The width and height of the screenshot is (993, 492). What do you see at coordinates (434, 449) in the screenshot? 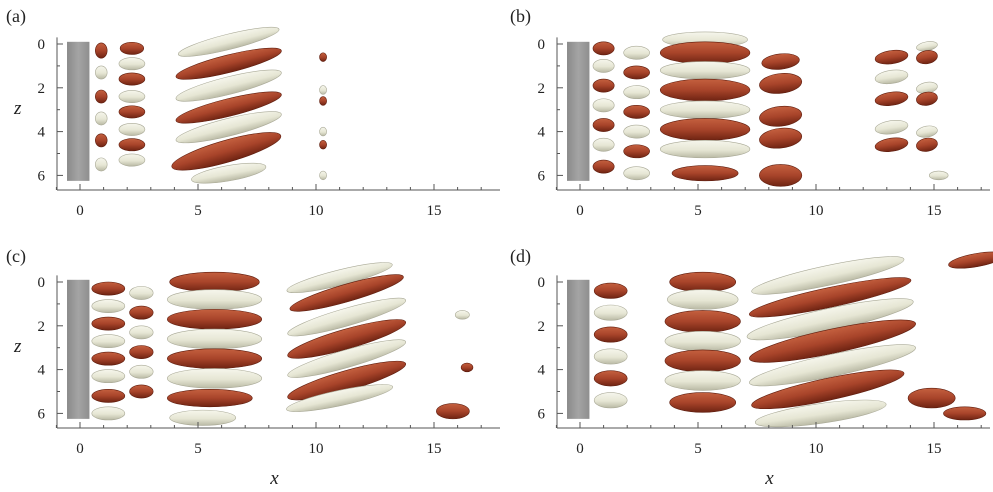
I see `x-tick-label: 15` at bounding box center [434, 449].